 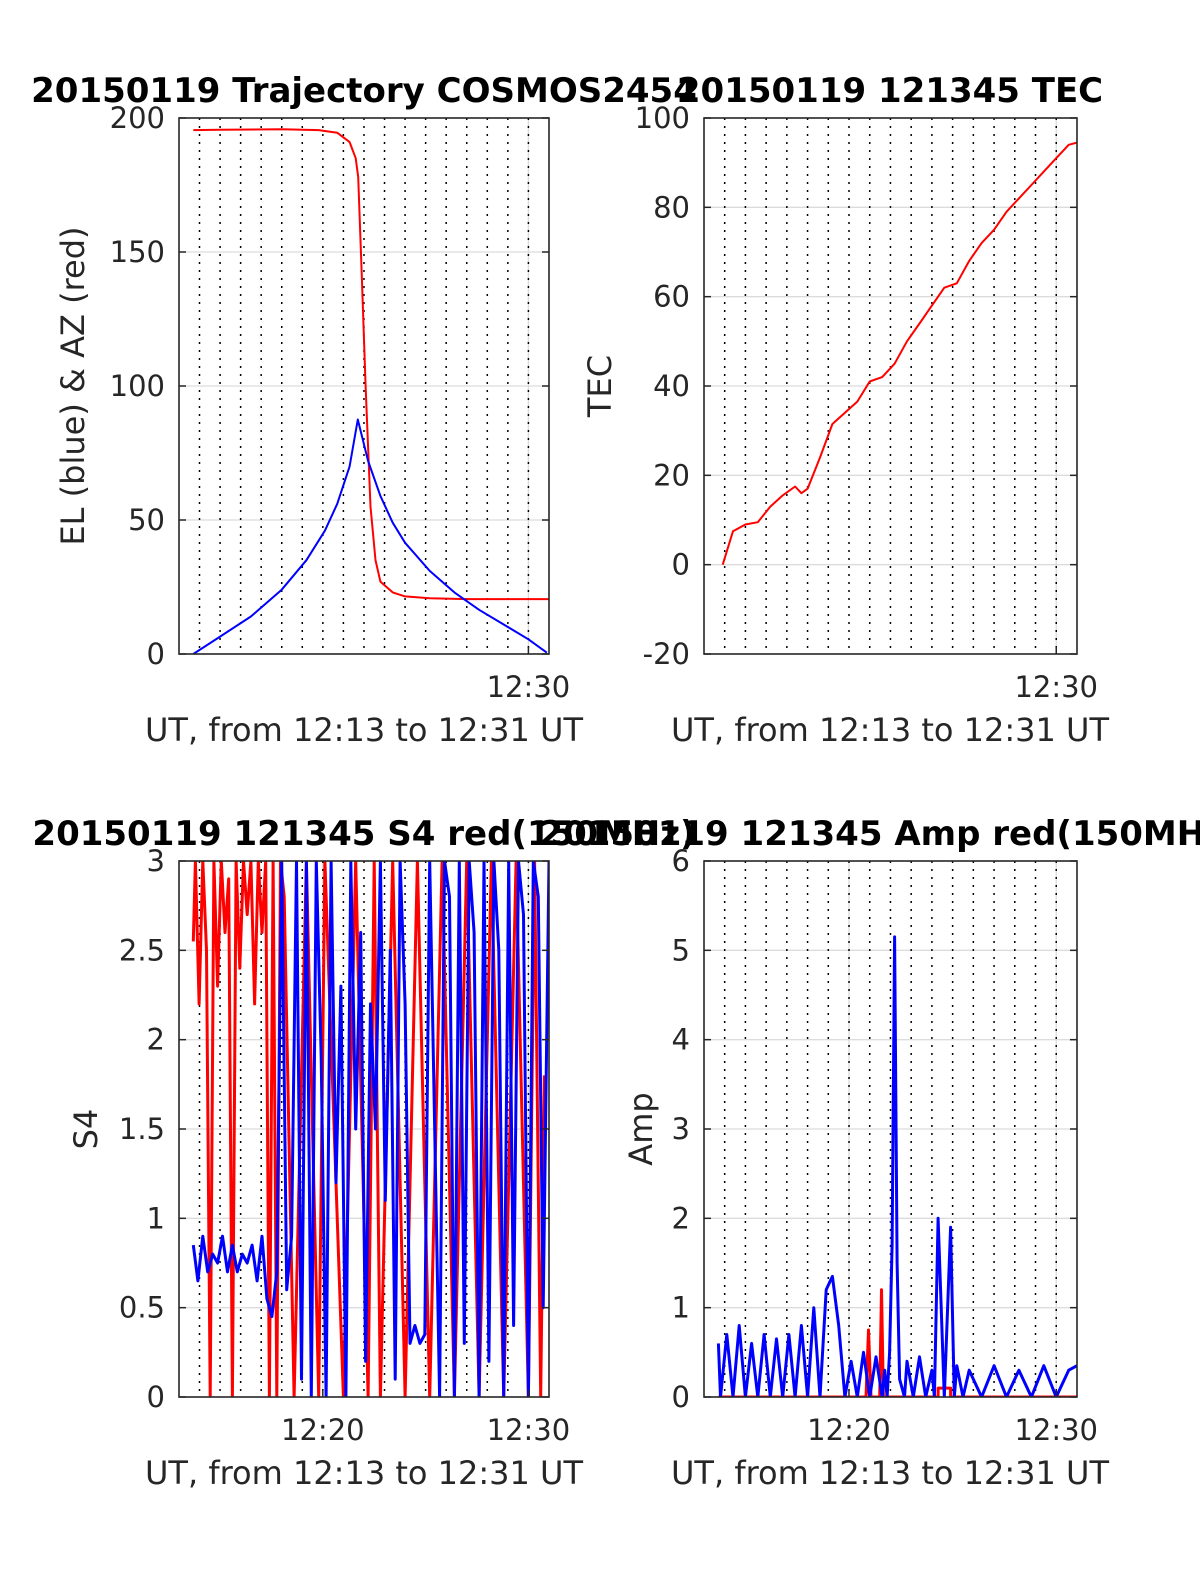 What do you see at coordinates (671, 386) in the screenshot?
I see `y-tick-label: 40` at bounding box center [671, 386].